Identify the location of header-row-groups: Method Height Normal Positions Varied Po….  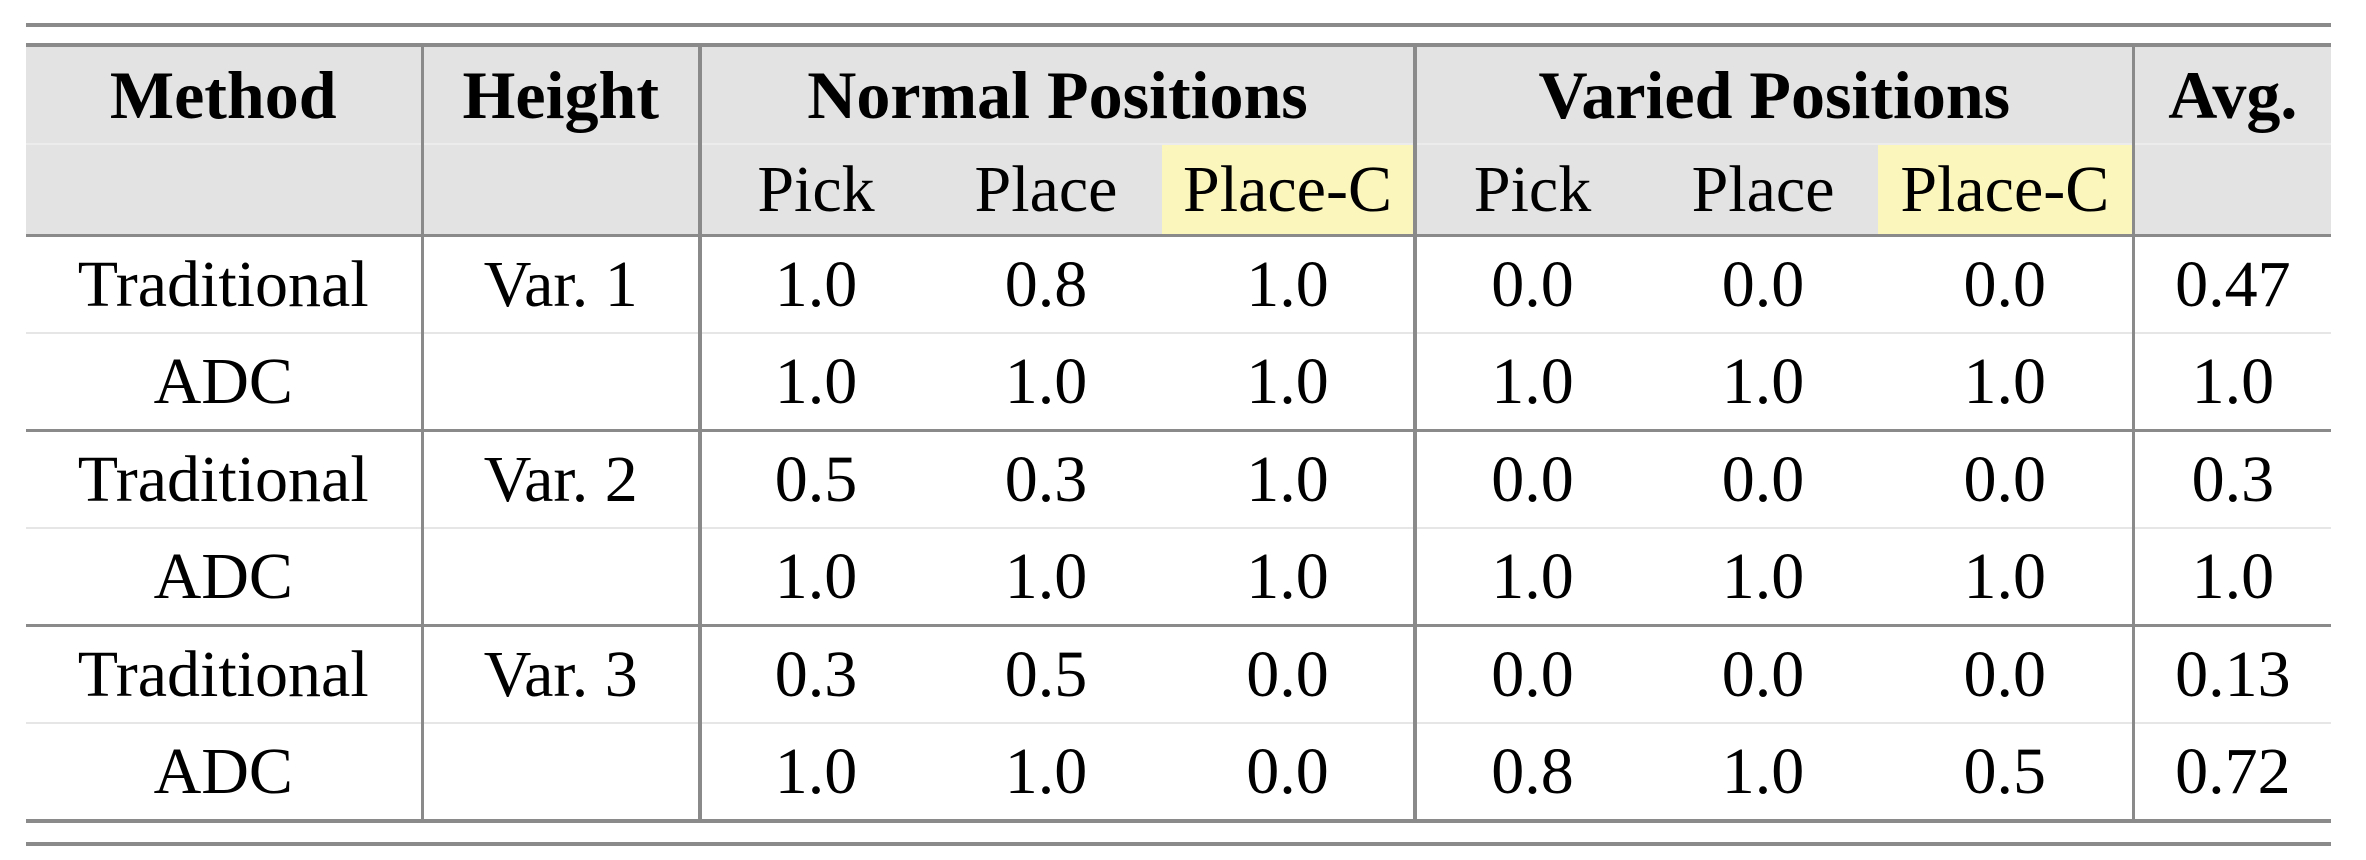
(1179, 96).